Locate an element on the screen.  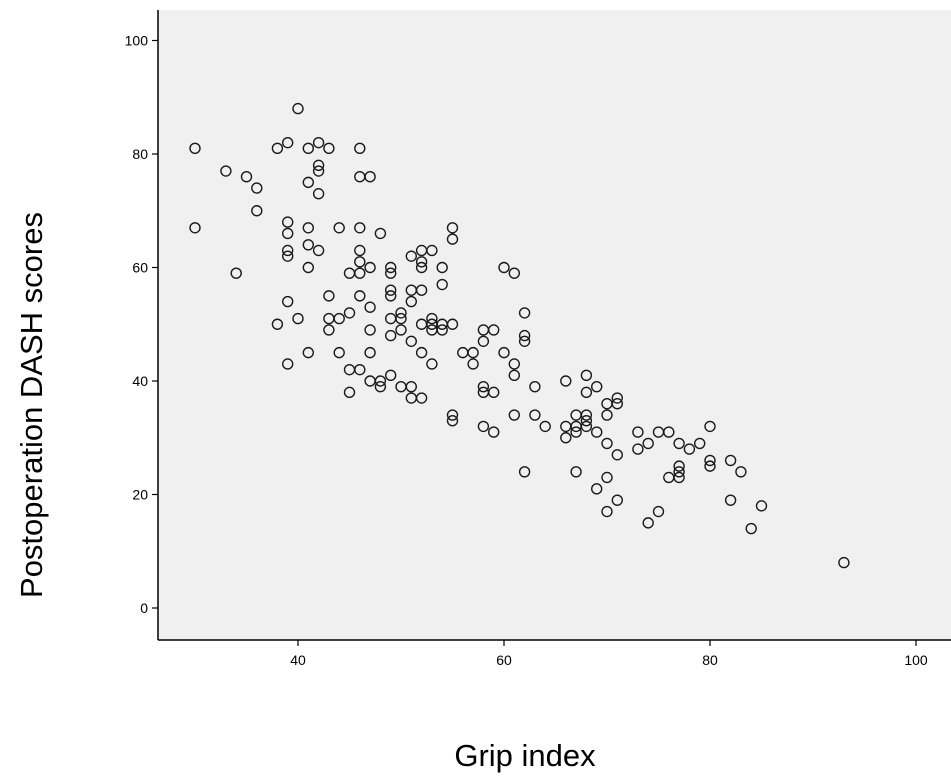
y-tick-label: 20 is located at coordinates (140, 495).